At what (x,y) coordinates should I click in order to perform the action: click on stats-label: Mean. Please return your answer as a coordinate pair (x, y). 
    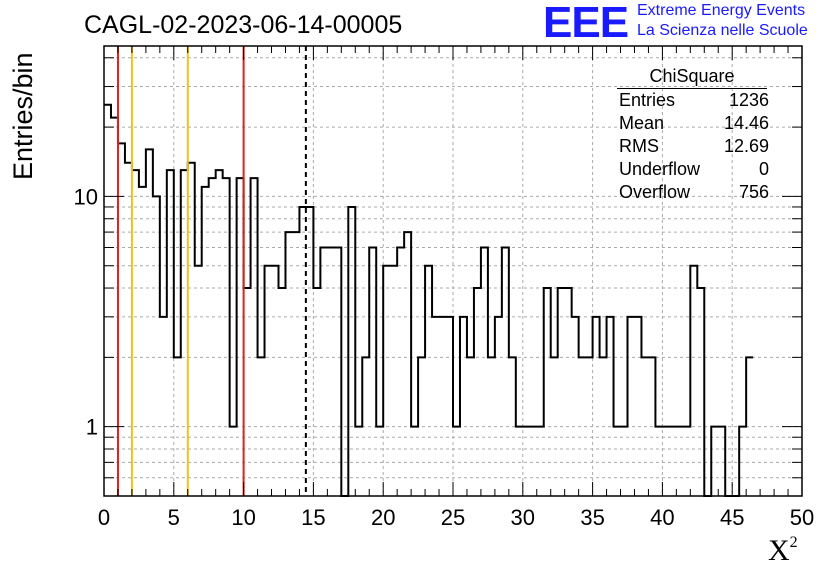
    Looking at the image, I should click on (642, 123).